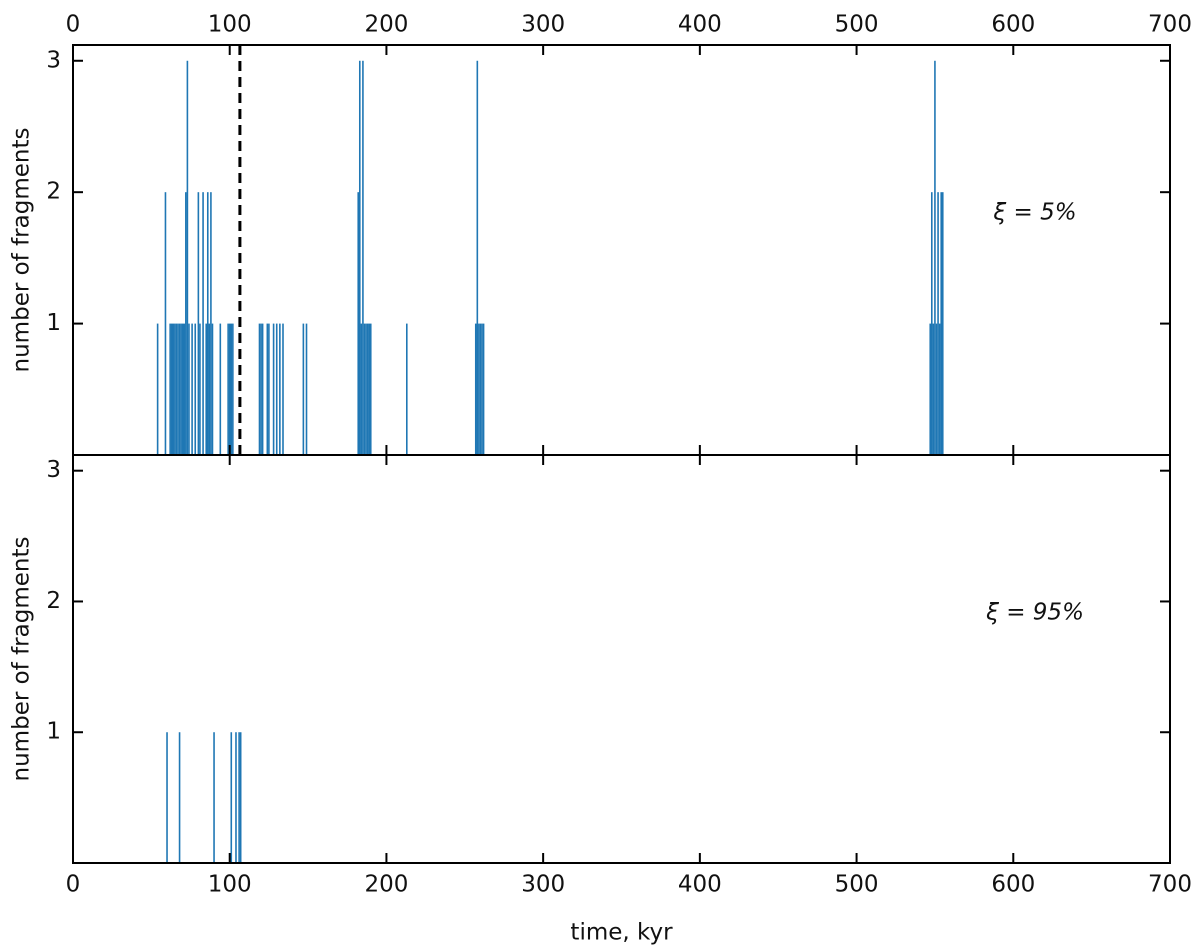  What do you see at coordinates (621, 933) in the screenshot?
I see `x-axis-label: time, kyr` at bounding box center [621, 933].